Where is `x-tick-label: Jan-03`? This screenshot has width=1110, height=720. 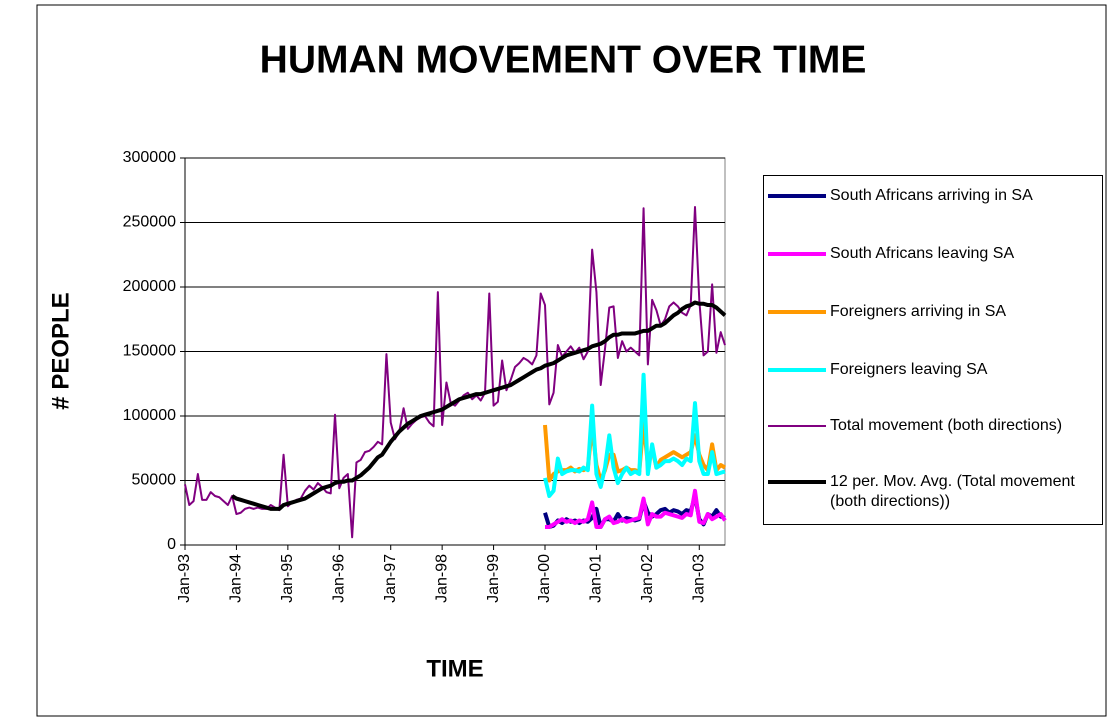 x-tick-label: Jan-03 is located at coordinates (699, 578).